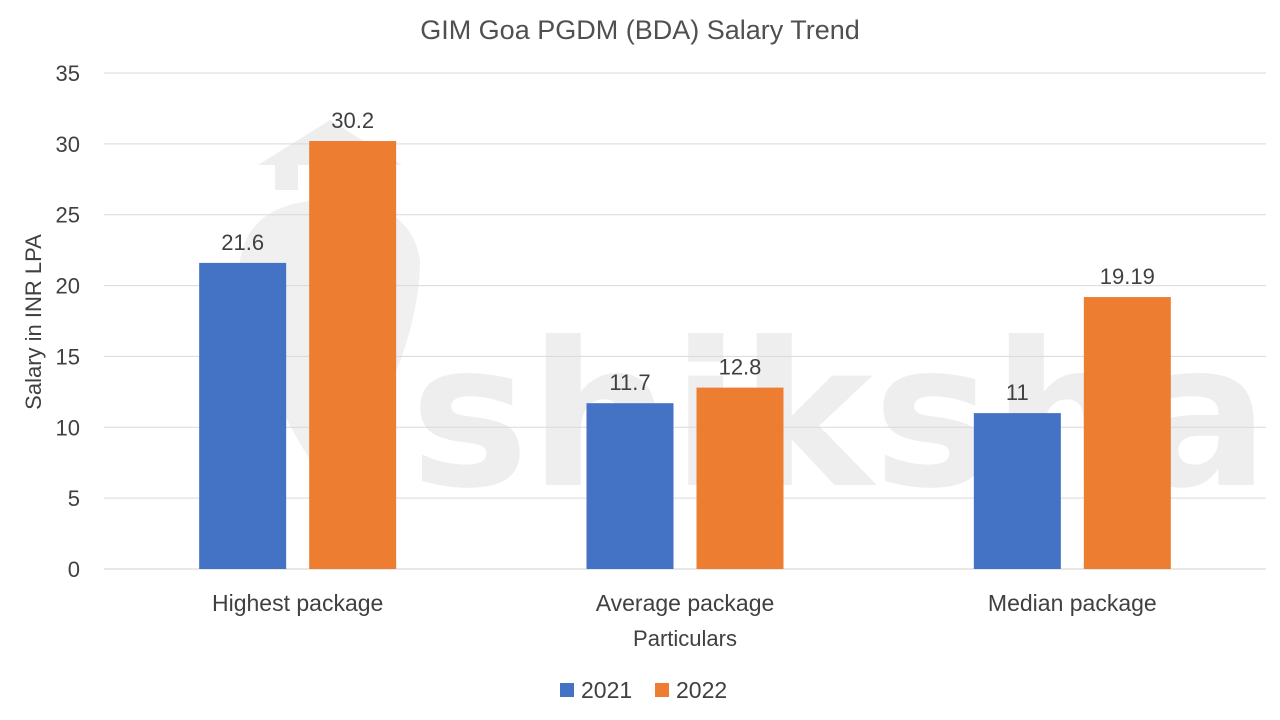 This screenshot has width=1280, height=720. What do you see at coordinates (74, 569) in the screenshot?
I see `y-tick-label: 0` at bounding box center [74, 569].